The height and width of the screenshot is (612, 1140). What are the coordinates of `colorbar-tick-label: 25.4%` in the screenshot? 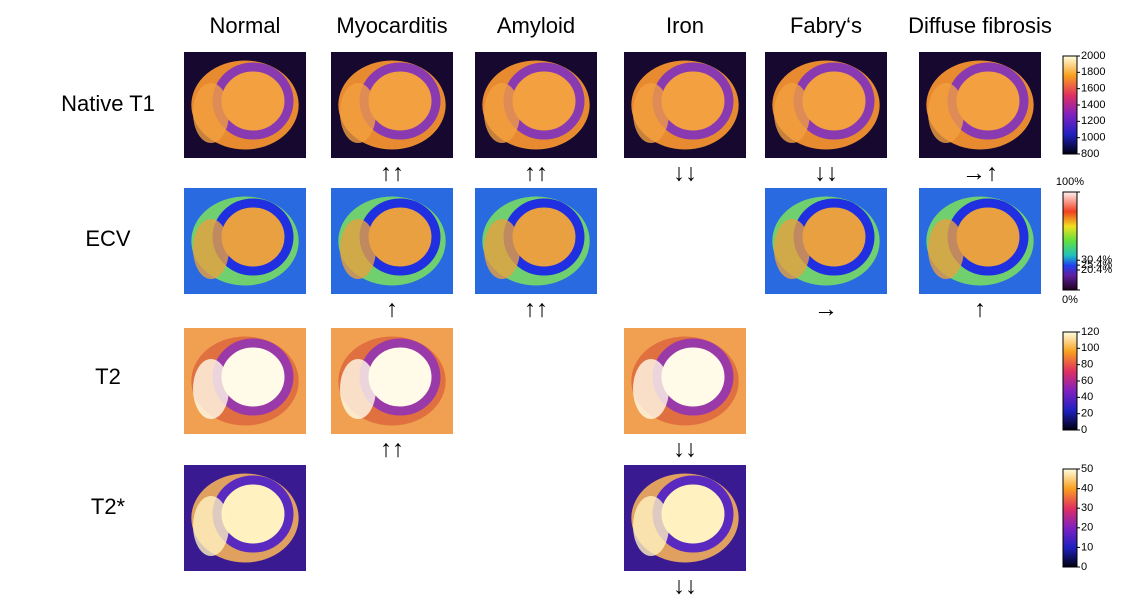 It's located at (1096, 265).